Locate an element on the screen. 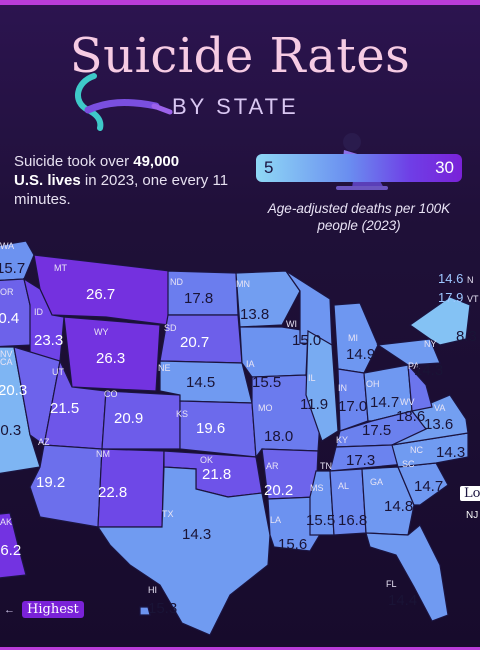  state-pa is located at coordinates (408, 352).